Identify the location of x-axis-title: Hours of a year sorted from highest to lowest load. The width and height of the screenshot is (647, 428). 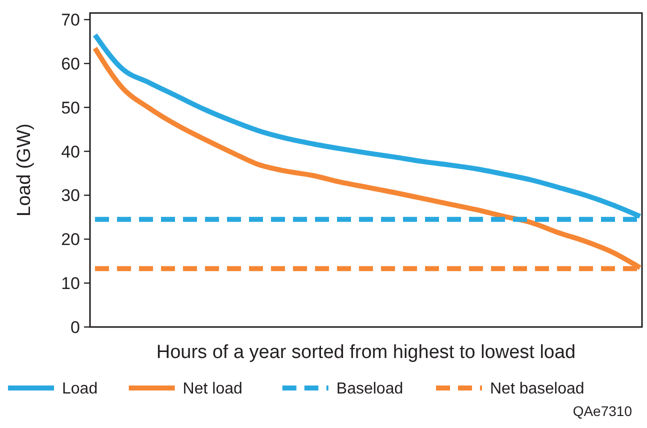
(366, 352).